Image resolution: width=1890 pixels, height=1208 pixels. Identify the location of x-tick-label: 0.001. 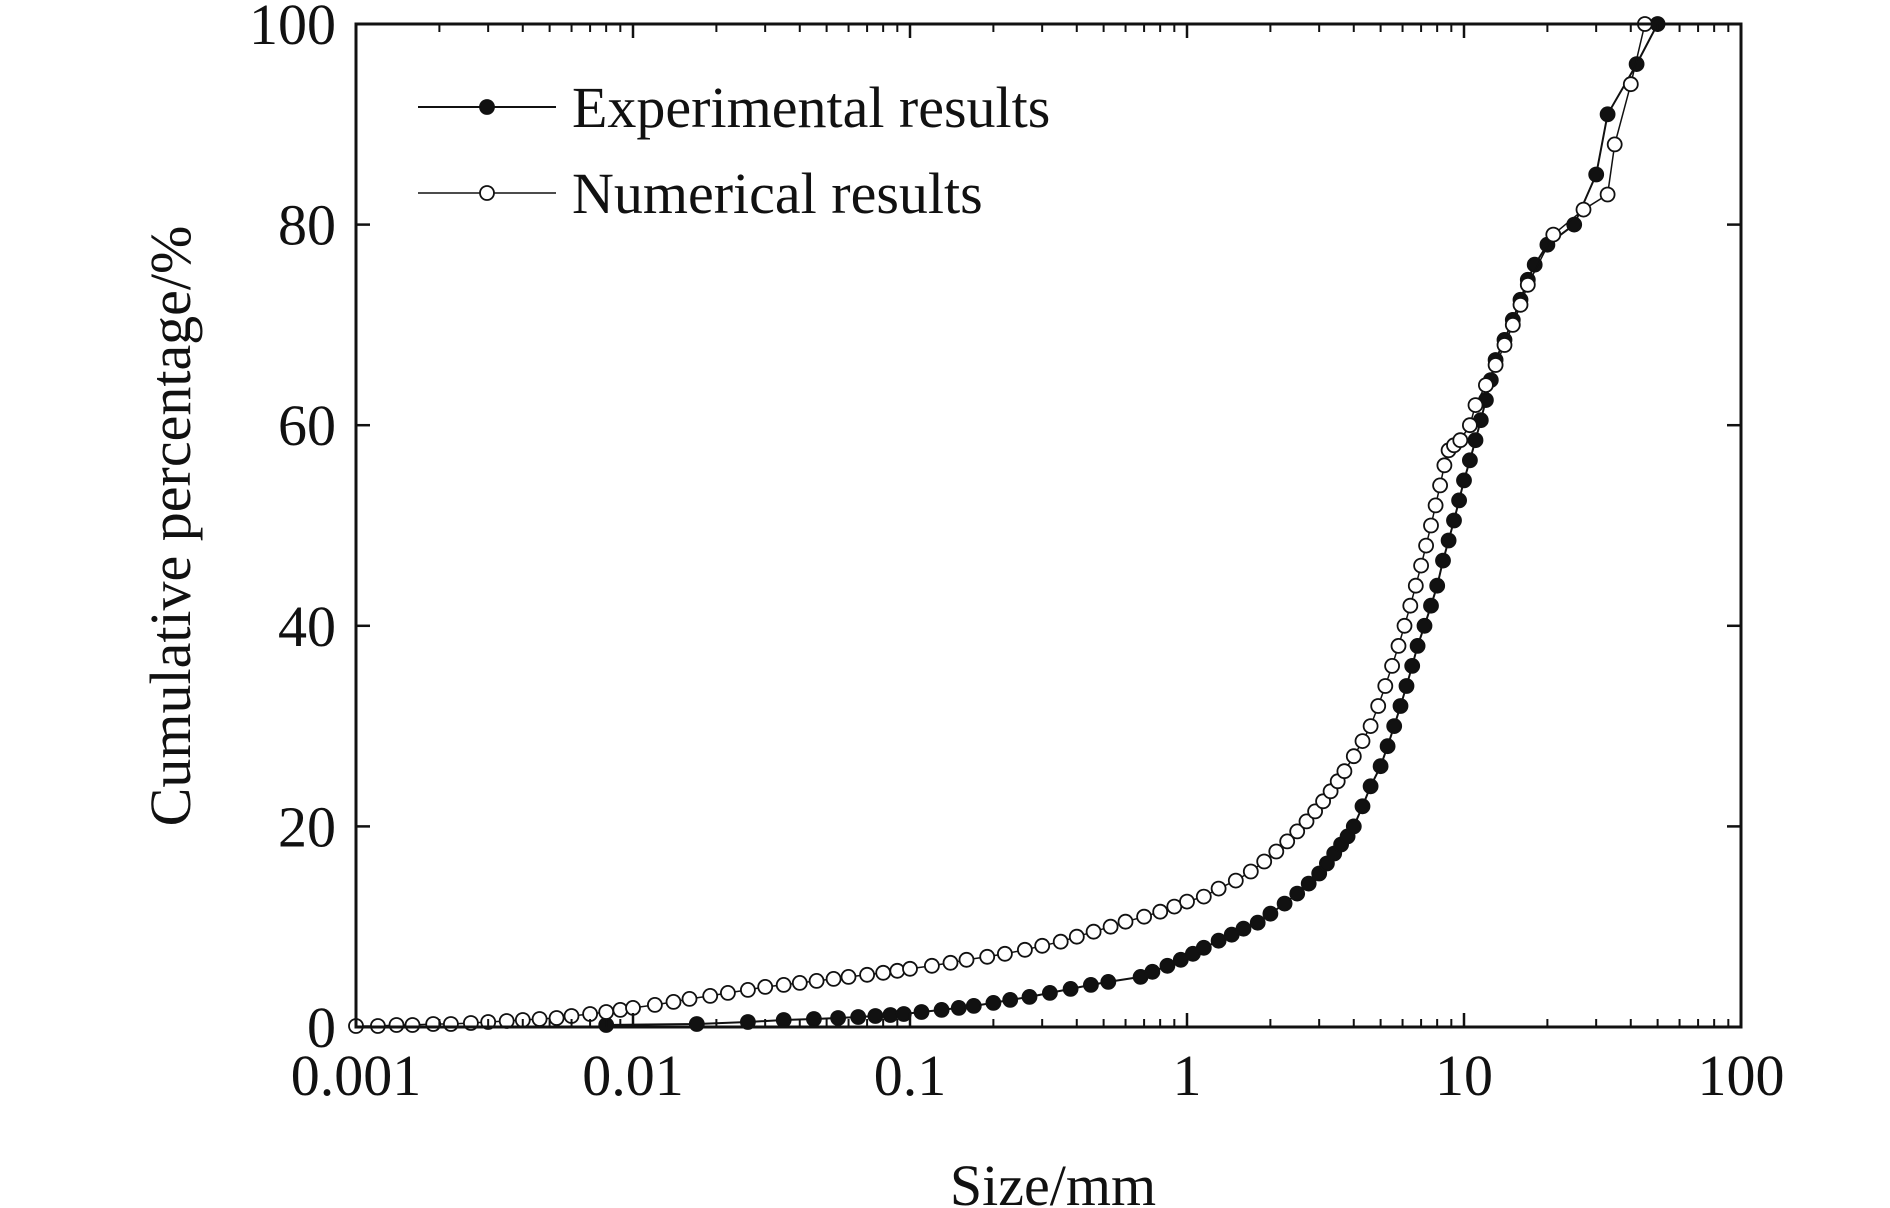
(356, 1075).